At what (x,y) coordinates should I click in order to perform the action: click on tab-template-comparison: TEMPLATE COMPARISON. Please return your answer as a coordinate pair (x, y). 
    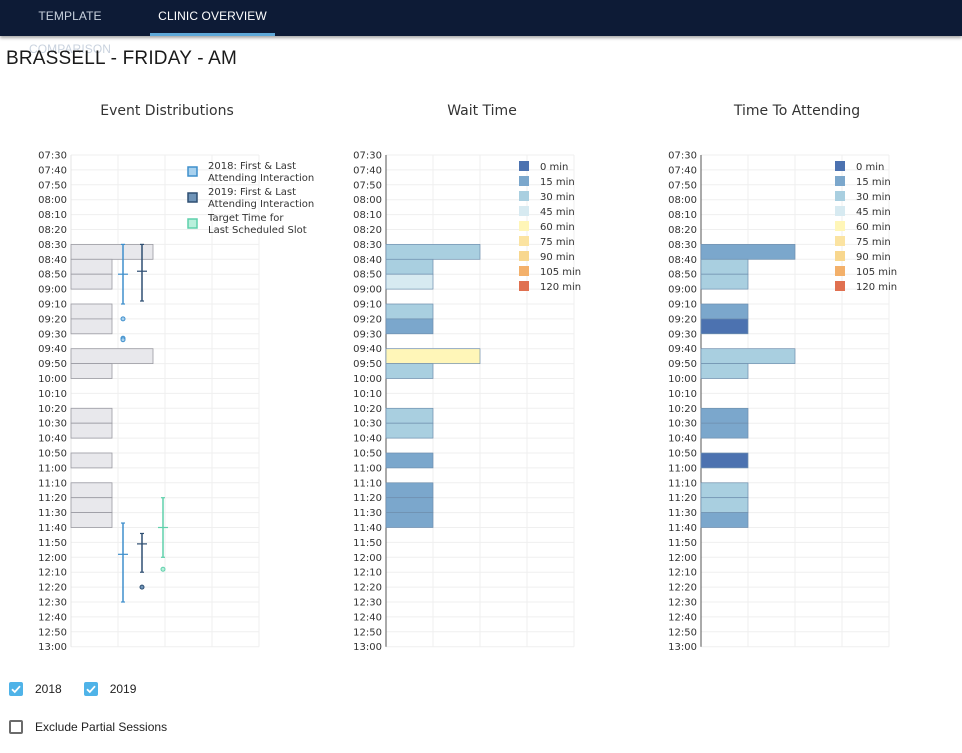
    Looking at the image, I should click on (70, 32).